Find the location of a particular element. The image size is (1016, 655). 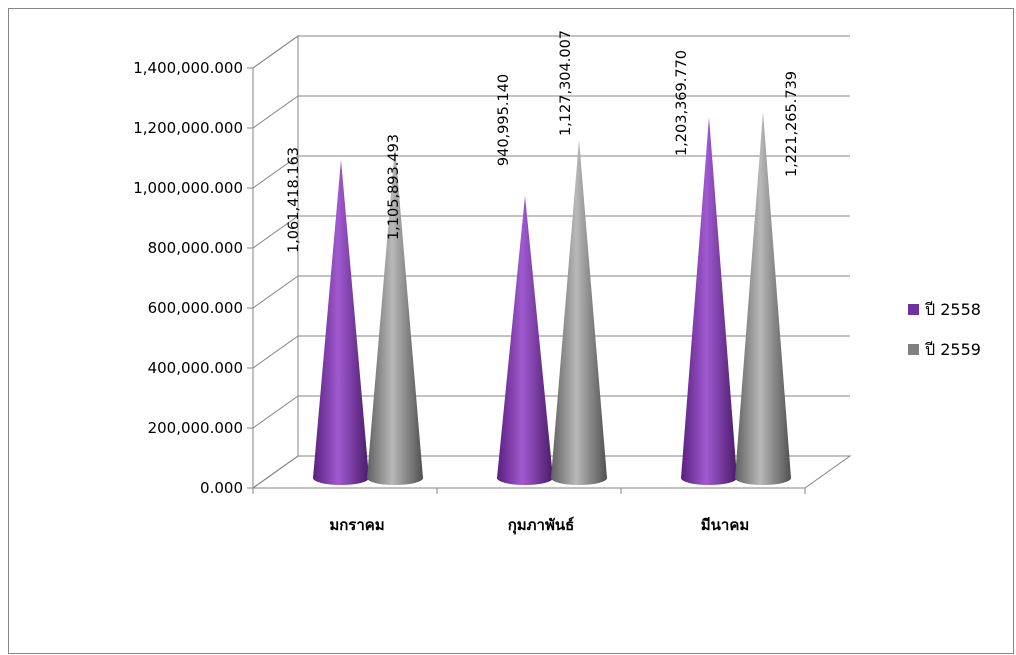

x-tick-label: กุมภาพันธ์ is located at coordinates (541, 525).